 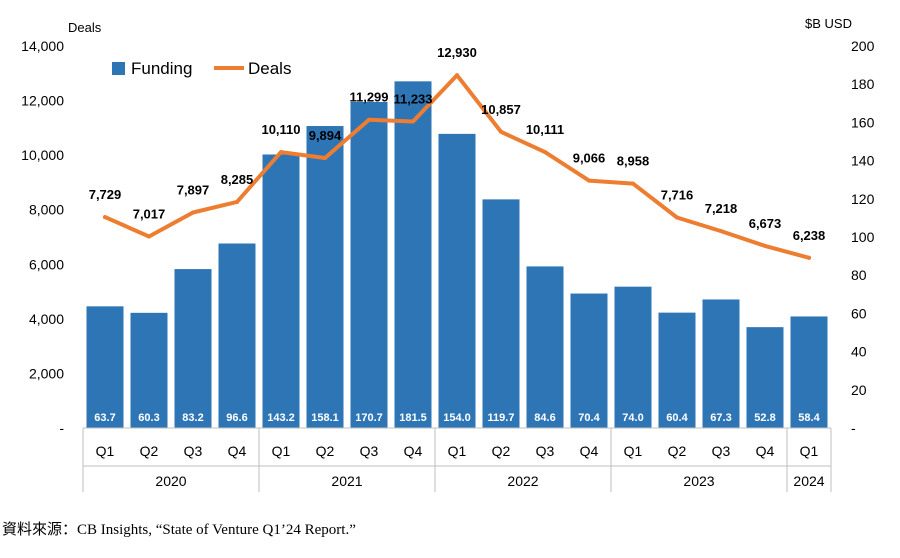 What do you see at coordinates (161, 68) in the screenshot?
I see `legend-funding-label: Funding` at bounding box center [161, 68].